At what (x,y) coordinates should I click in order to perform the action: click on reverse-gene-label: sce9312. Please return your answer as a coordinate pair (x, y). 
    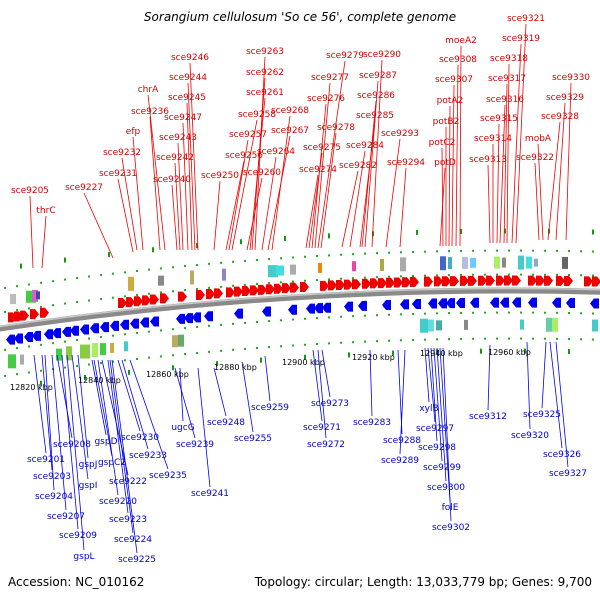
    Looking at the image, I should click on (488, 417).